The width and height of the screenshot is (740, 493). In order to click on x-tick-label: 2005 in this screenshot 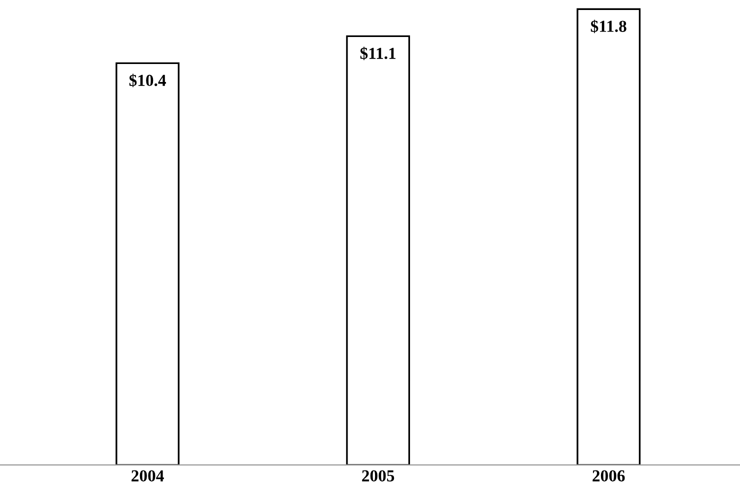, I will do `click(378, 476)`.